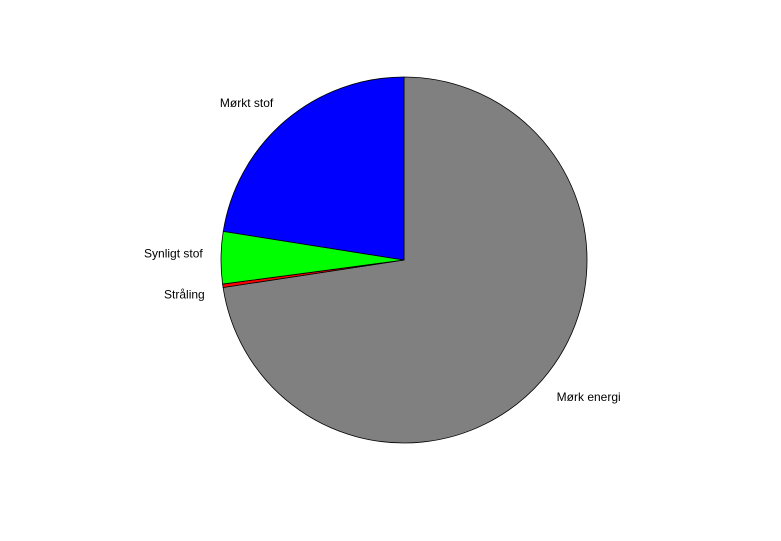 The width and height of the screenshot is (781, 541). What do you see at coordinates (247, 103) in the screenshot?
I see `pie-label-morkt-stof: Mørkt stof` at bounding box center [247, 103].